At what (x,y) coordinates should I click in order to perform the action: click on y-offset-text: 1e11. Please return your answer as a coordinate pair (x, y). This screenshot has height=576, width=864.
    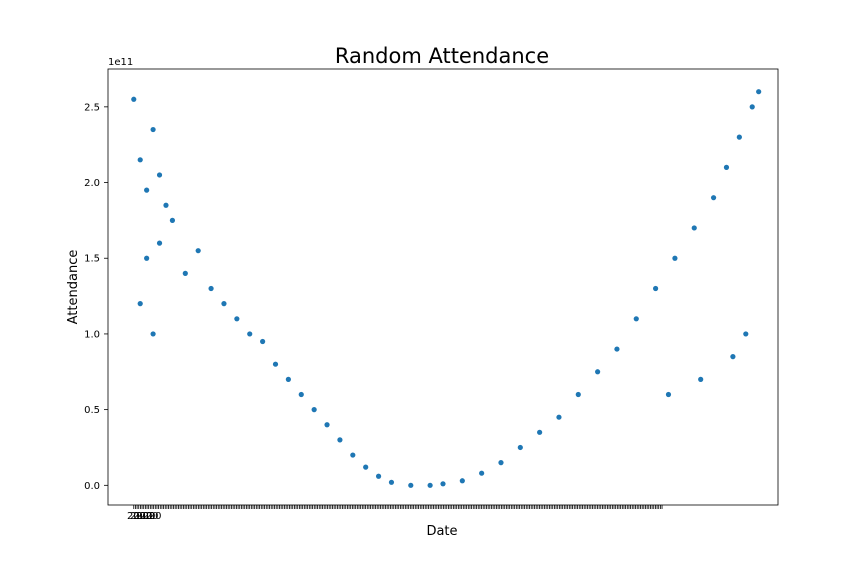
    Looking at the image, I should click on (120, 62).